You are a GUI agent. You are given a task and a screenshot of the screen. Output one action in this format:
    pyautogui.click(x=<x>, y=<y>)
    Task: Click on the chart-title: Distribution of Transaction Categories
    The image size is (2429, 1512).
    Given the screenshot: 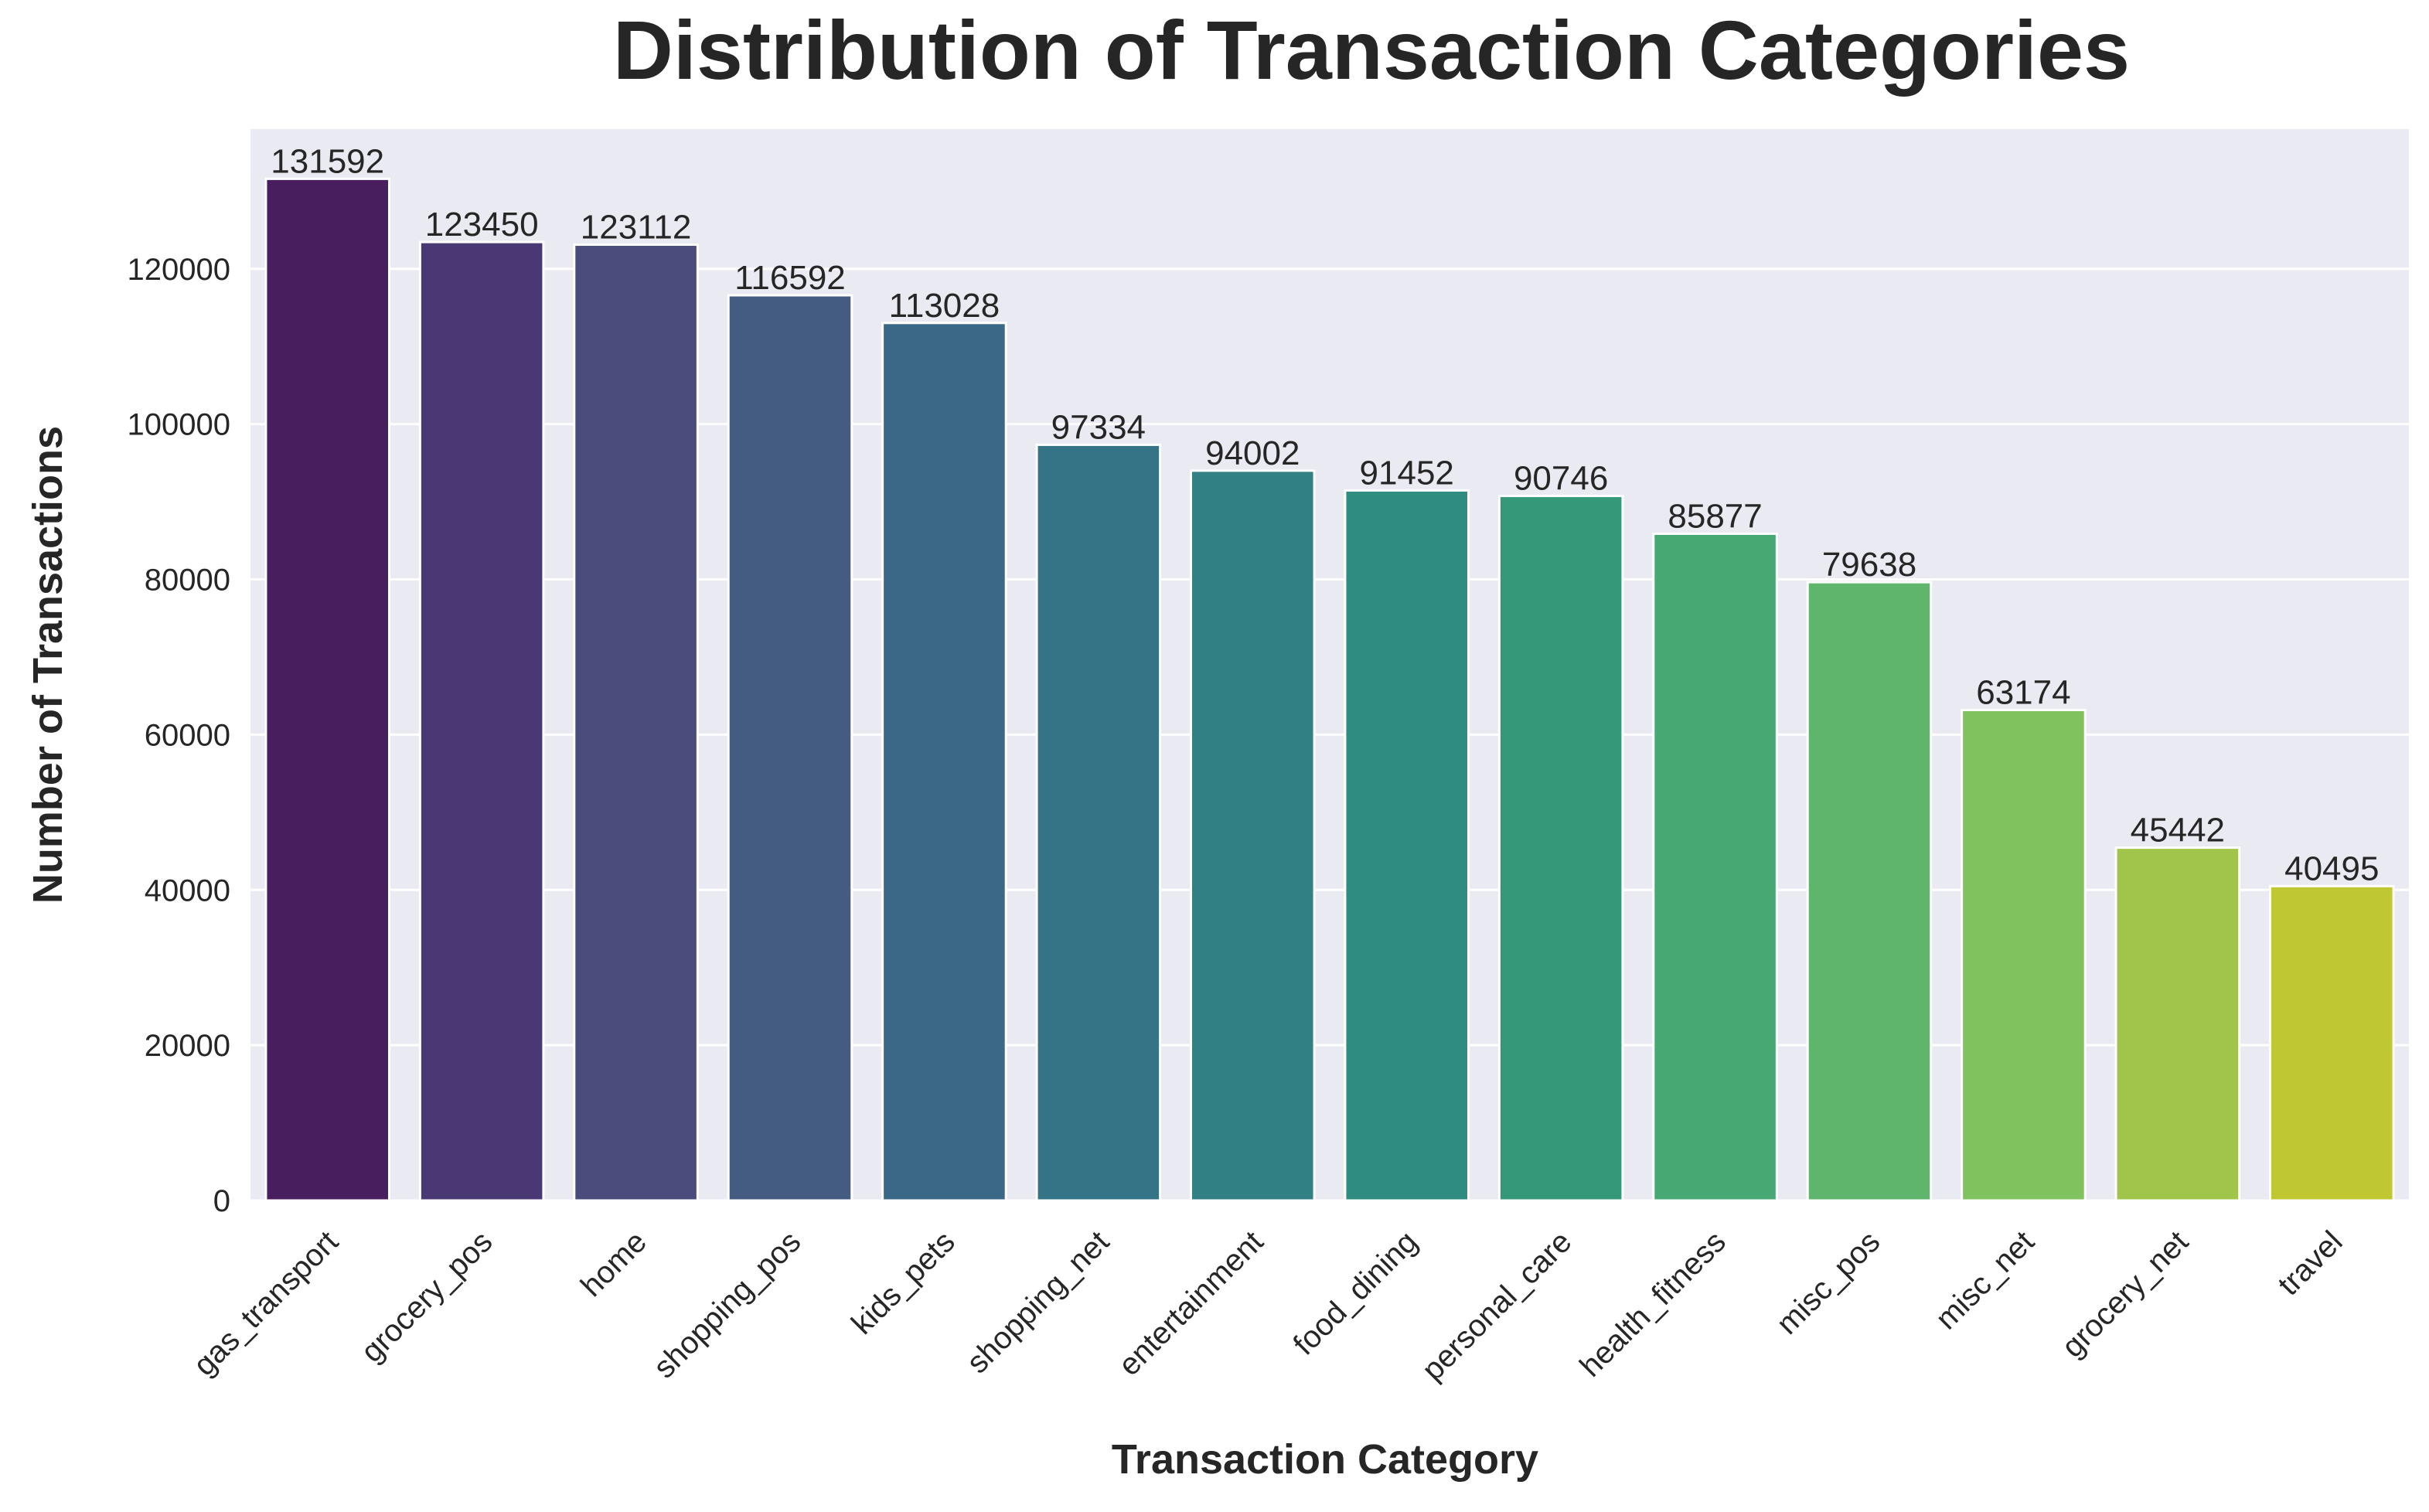 What is the action you would take?
    pyautogui.click(x=1372, y=50)
    